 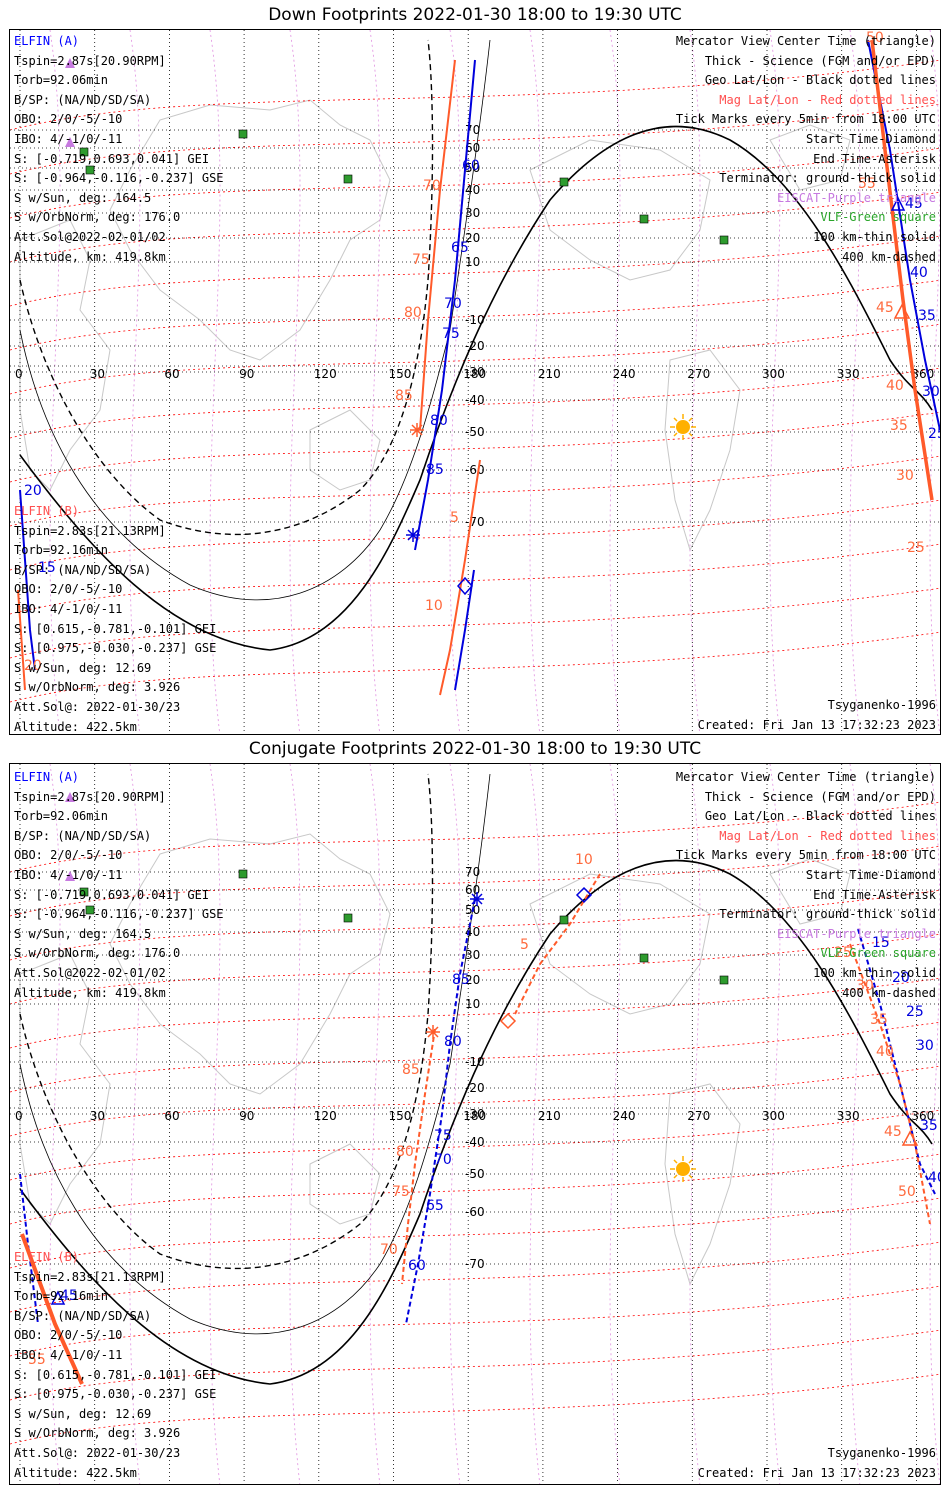 I want to click on lat-tick-label: 10, so click(x=472, y=1004).